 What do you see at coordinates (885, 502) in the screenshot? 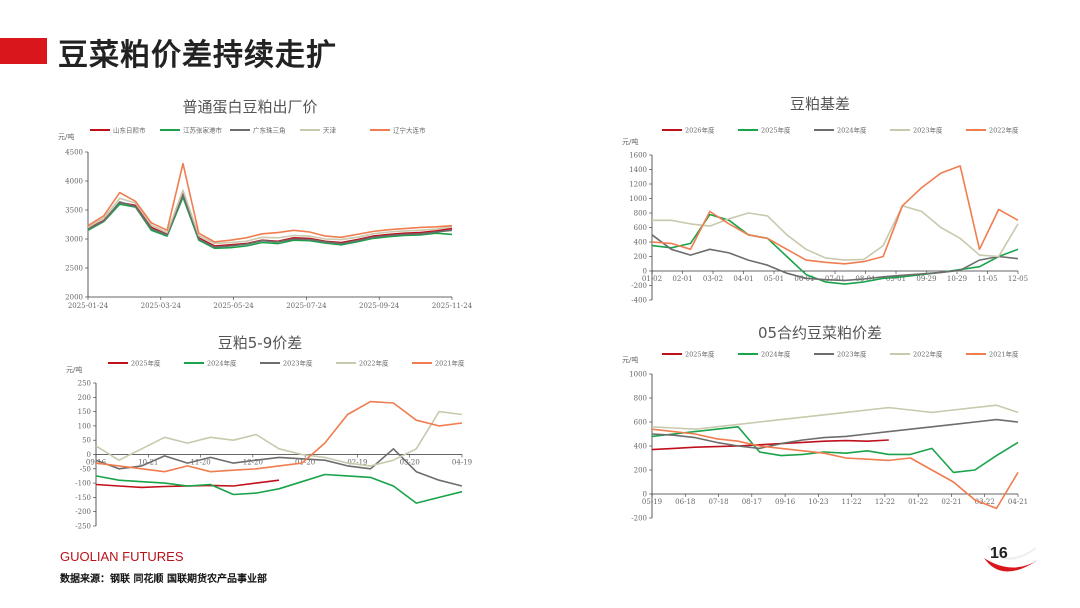
I see `x-tick-label: 12-22` at bounding box center [885, 502].